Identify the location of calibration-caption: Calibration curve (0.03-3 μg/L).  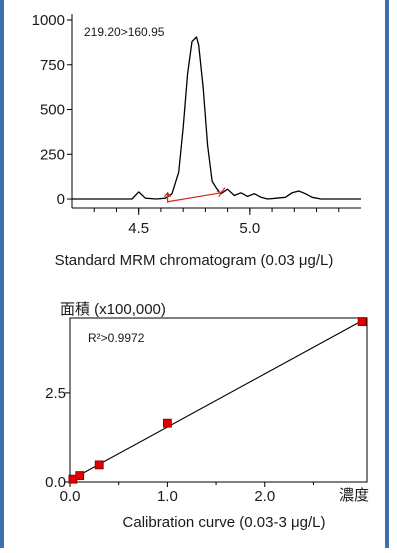
(224, 522).